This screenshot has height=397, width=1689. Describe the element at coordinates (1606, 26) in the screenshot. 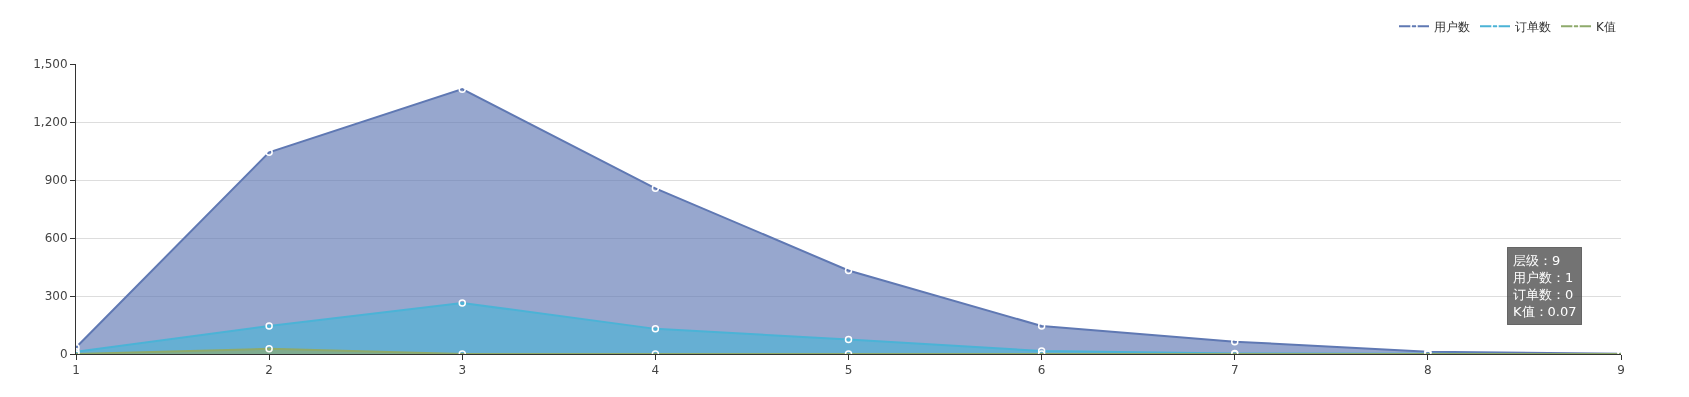

I see `legend-label: K值` at that location.